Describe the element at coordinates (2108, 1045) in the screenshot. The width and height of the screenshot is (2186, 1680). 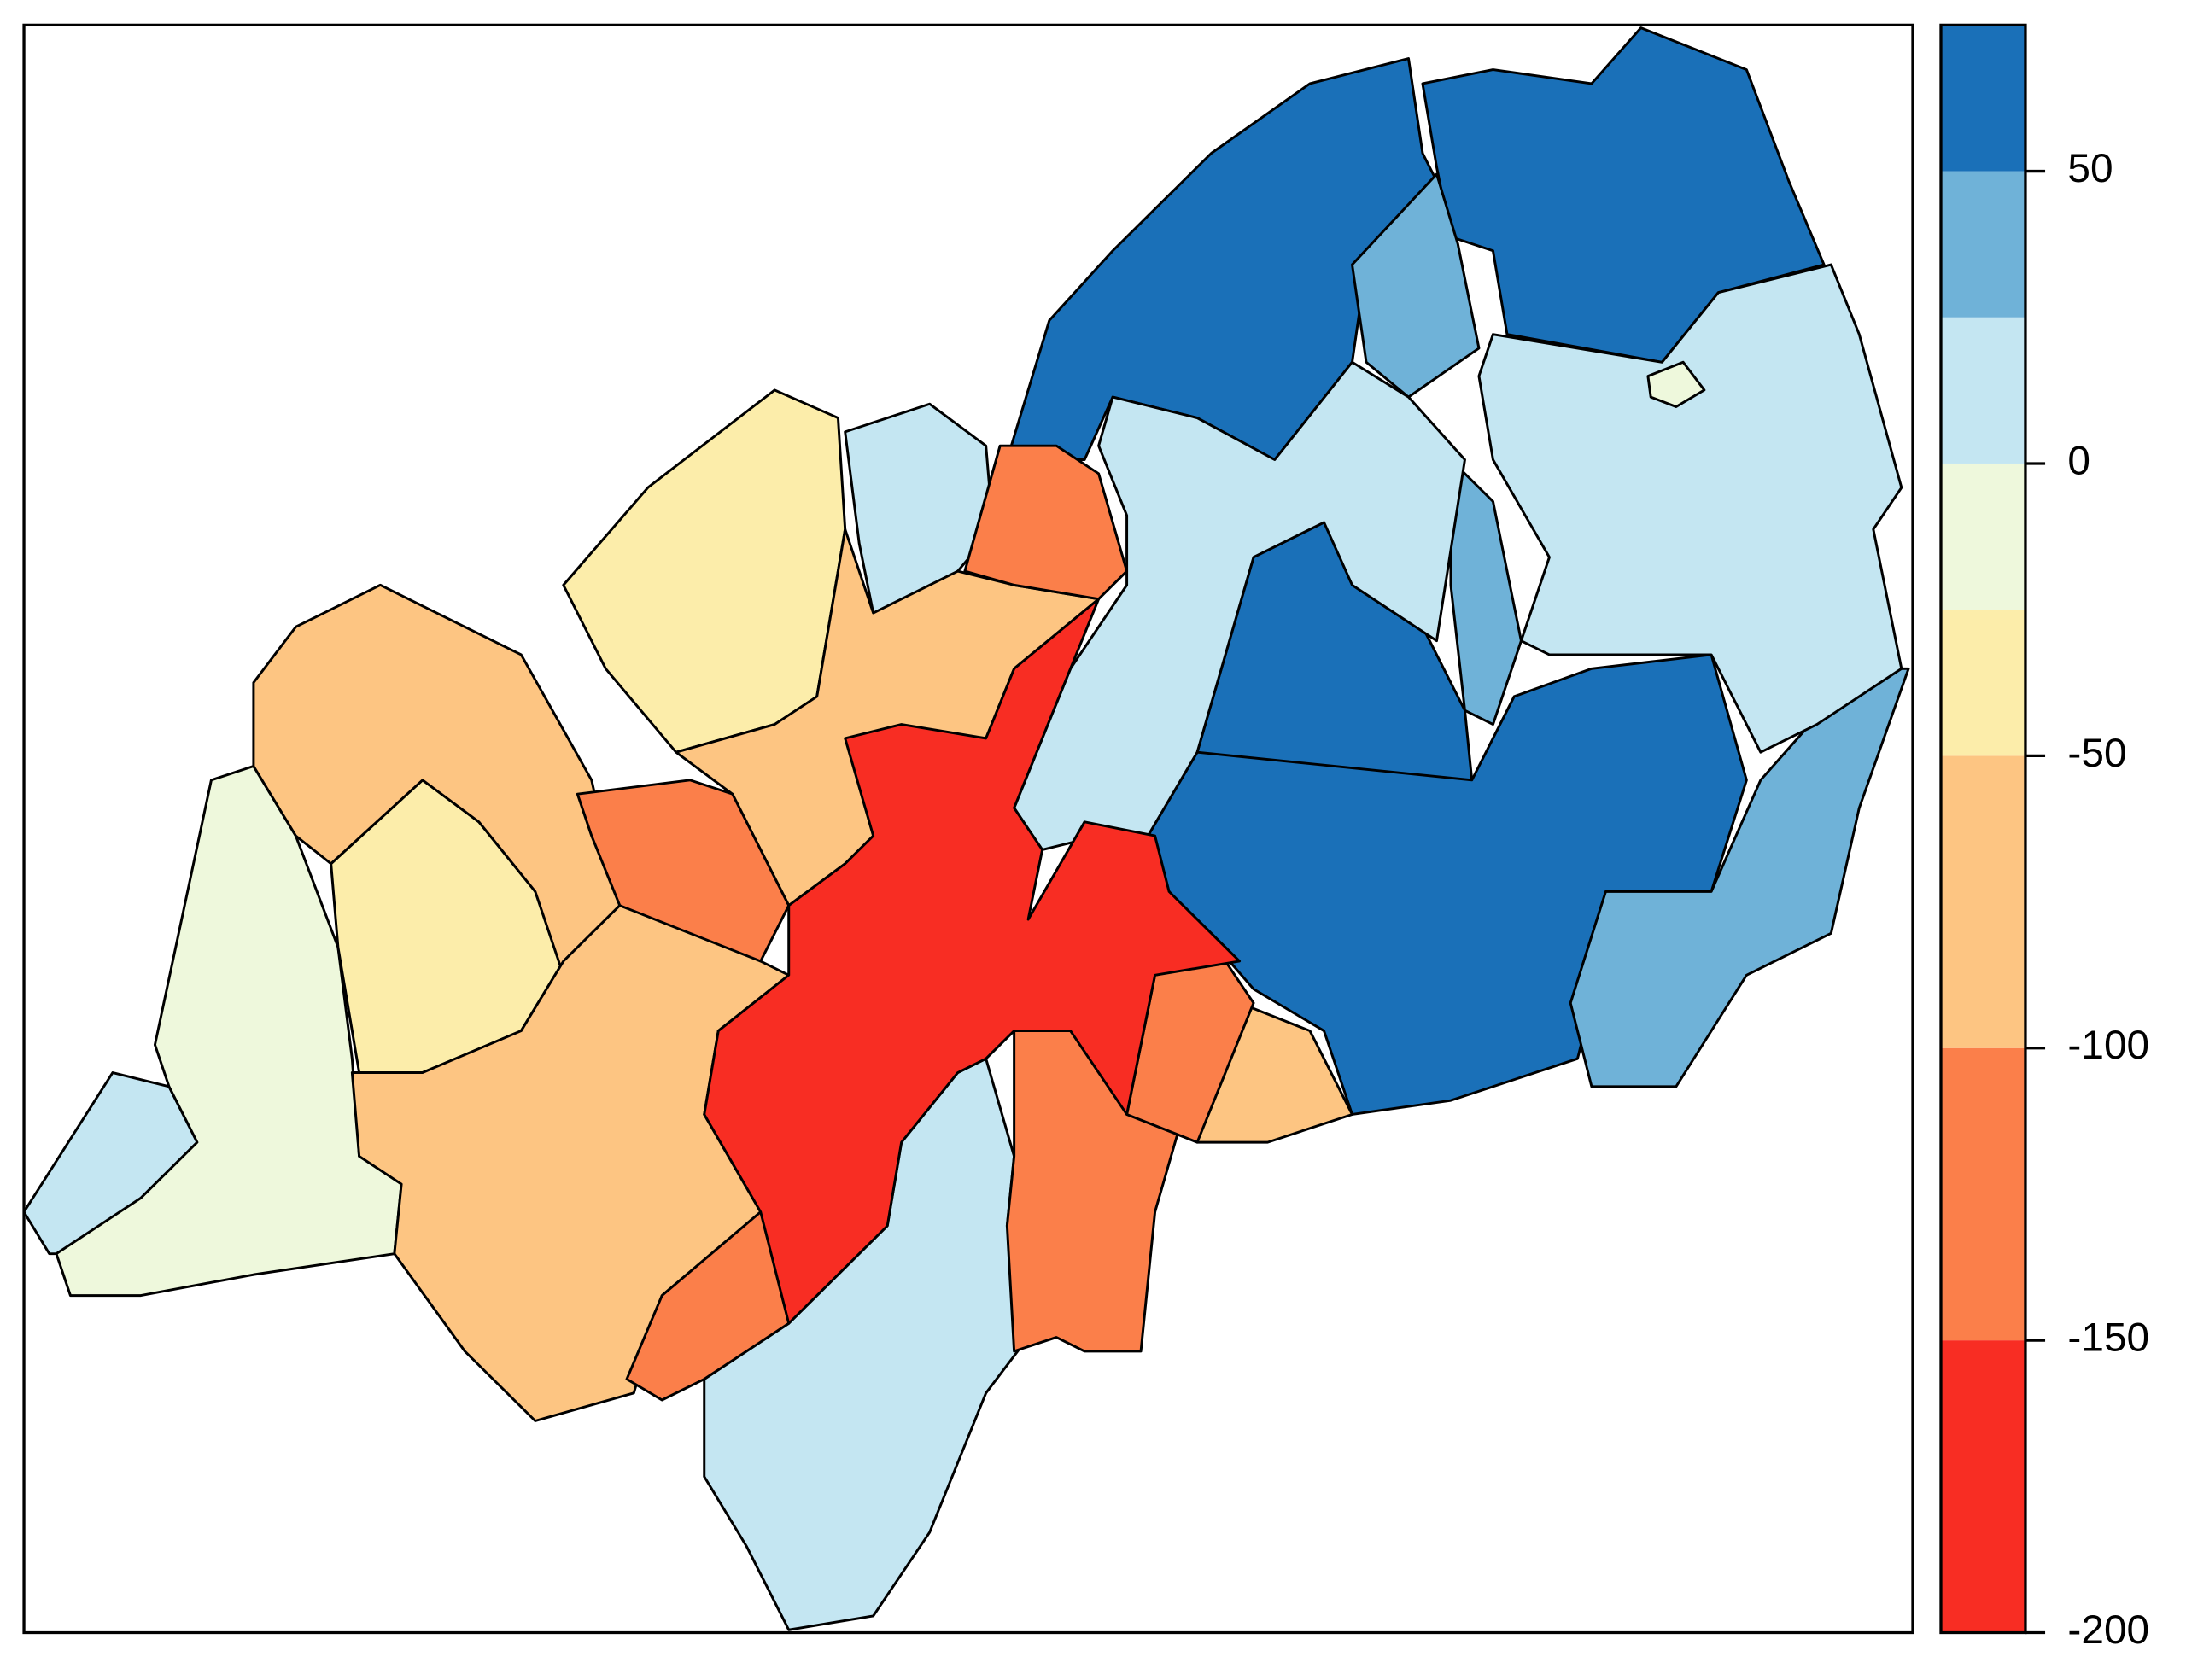
I see `colorbar-tick-label: -100` at that location.